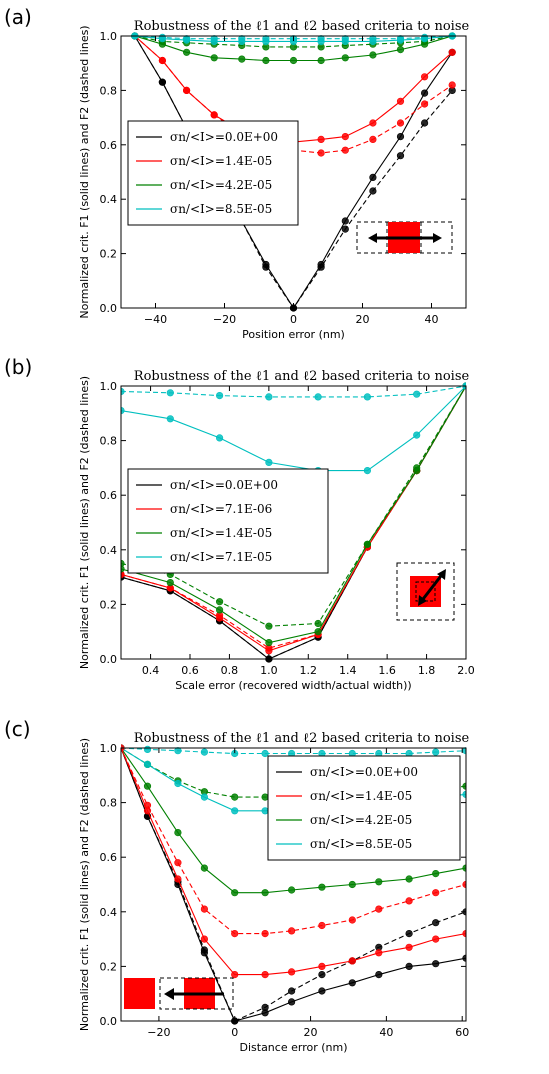 The image size is (549, 1074). Describe the element at coordinates (221, 509) in the screenshot. I see `legend-label: σn/<I>=7.1E-06` at that location.